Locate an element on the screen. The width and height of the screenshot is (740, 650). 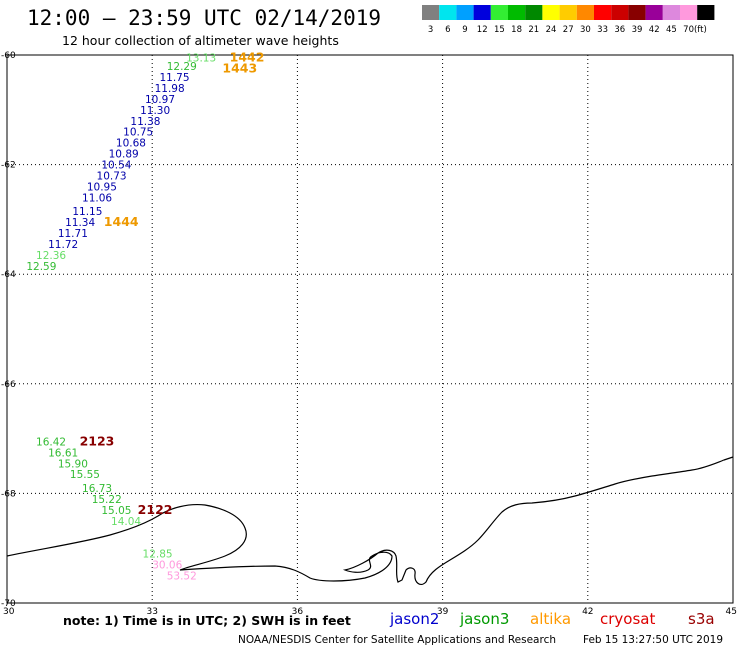
lon-tick-label: 36 is located at coordinates (298, 612).